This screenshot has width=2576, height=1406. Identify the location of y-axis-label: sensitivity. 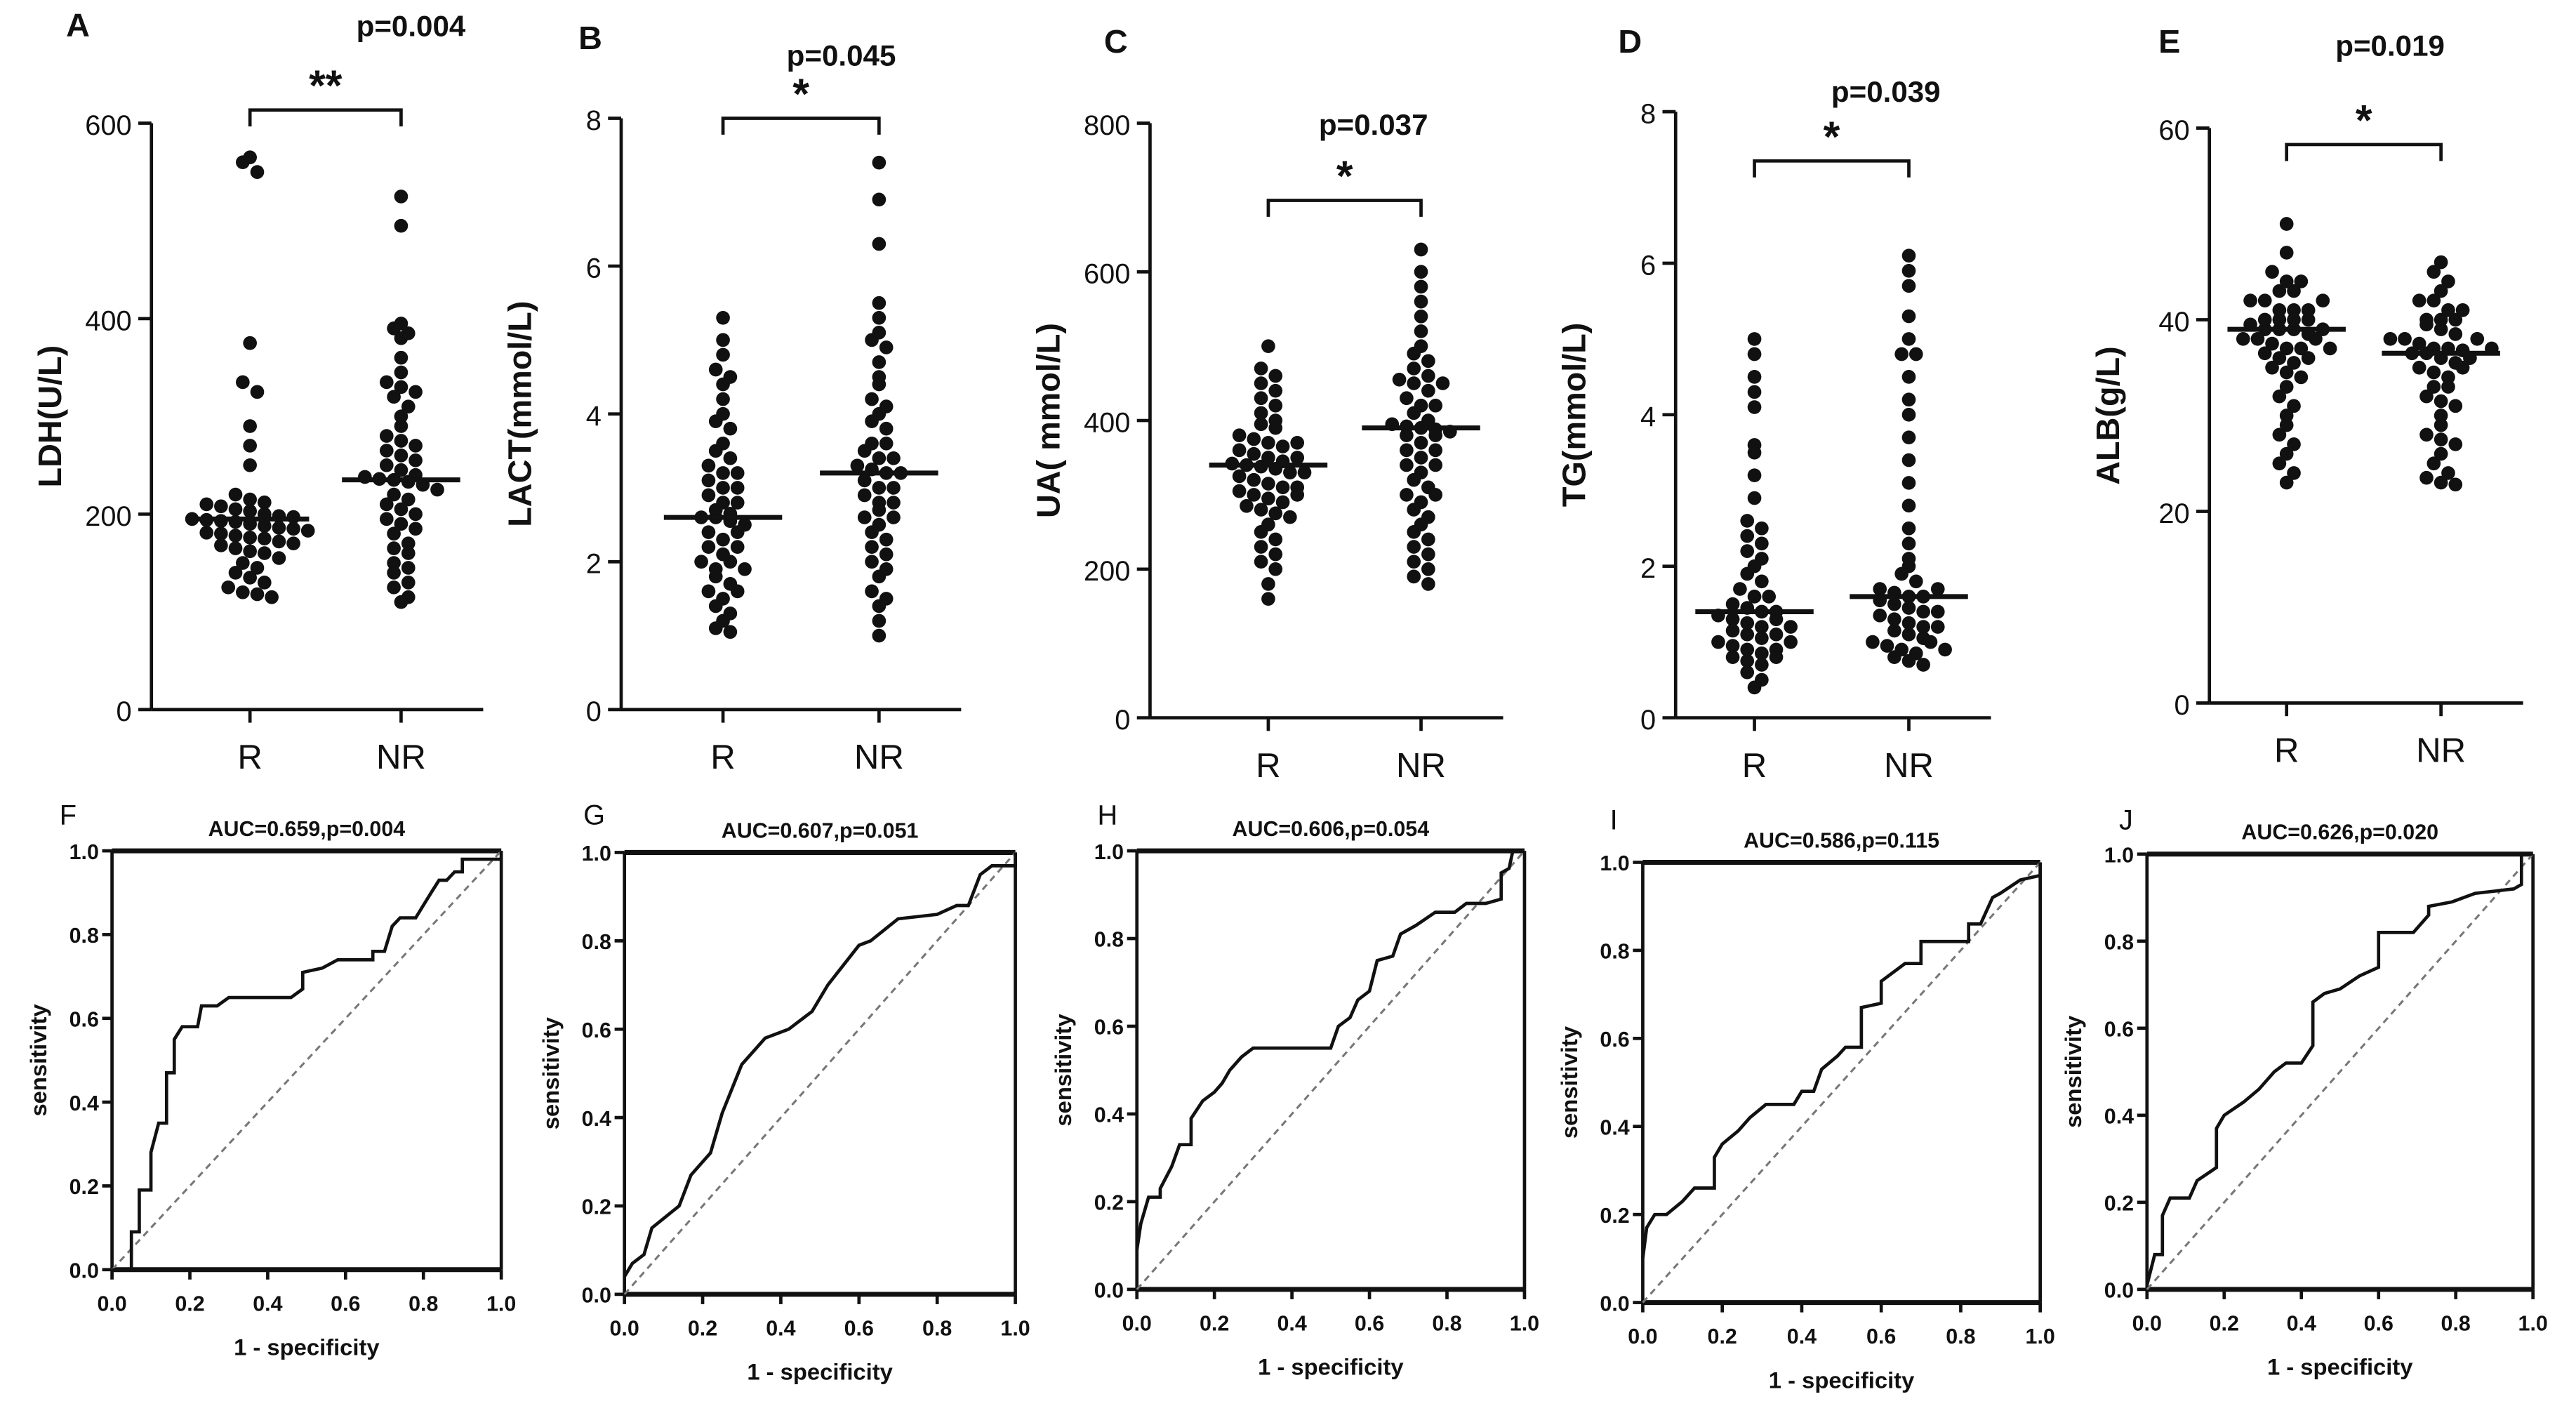
(2073, 1071).